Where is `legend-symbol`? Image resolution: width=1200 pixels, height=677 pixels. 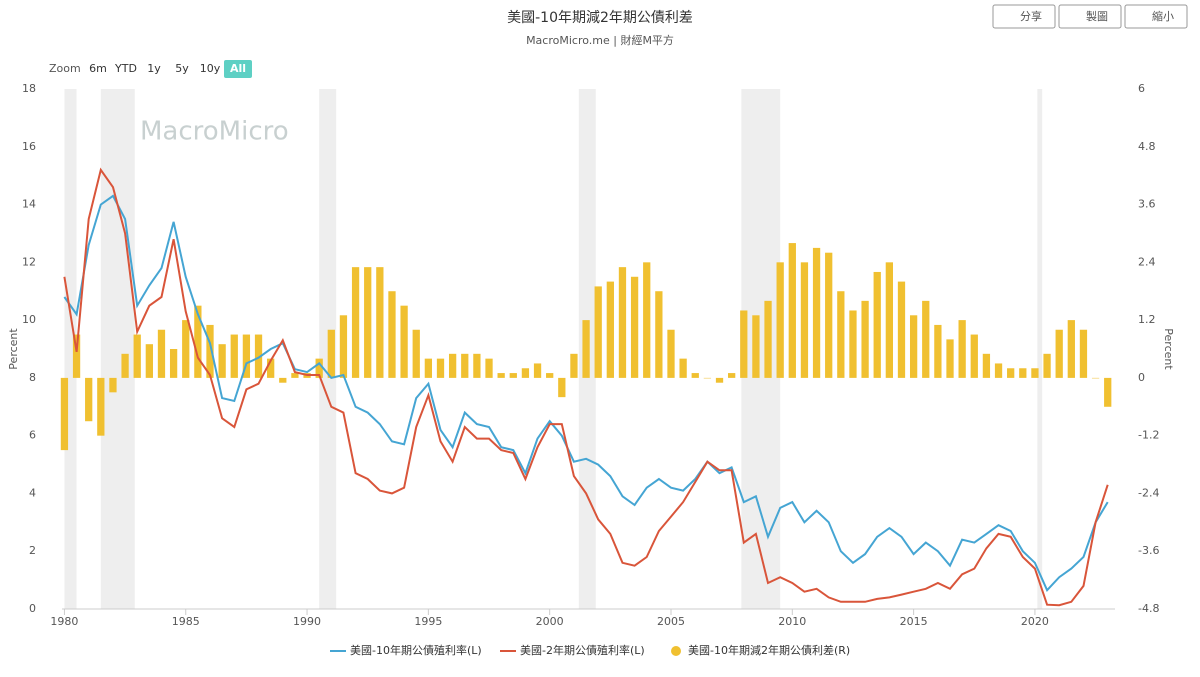
legend-symbol is located at coordinates (676, 651).